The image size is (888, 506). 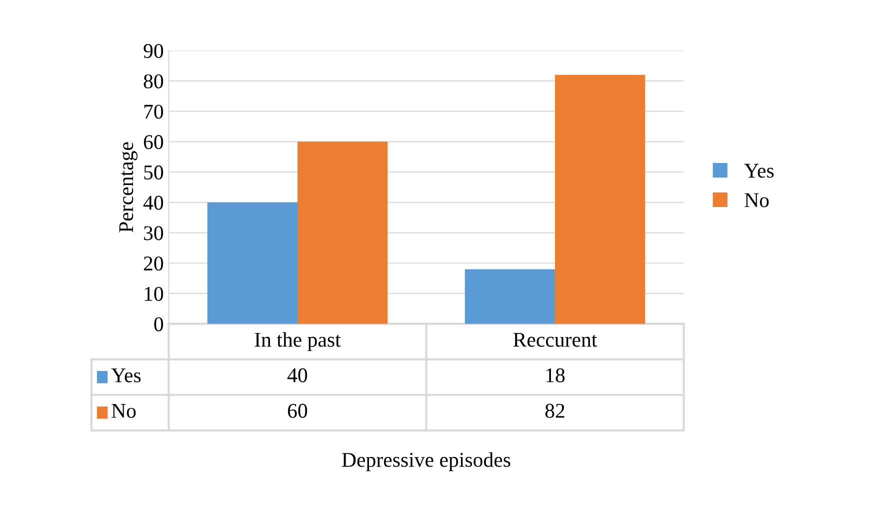 What do you see at coordinates (298, 411) in the screenshot?
I see `data-label: 60` at bounding box center [298, 411].